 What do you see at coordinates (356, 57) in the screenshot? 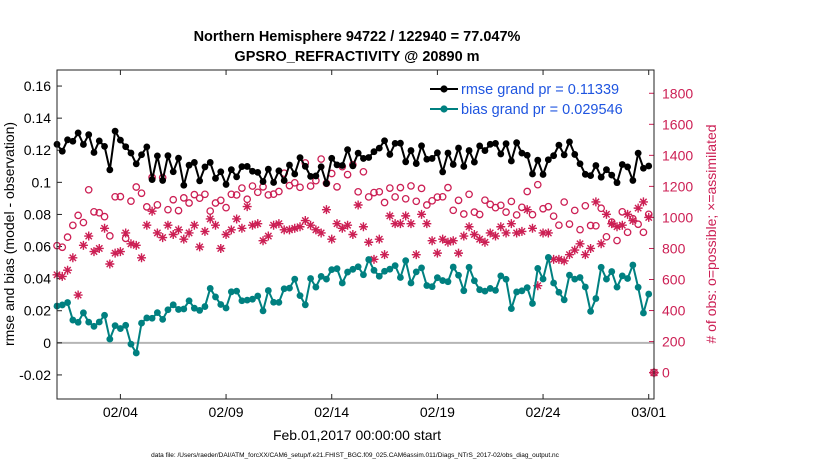
I see `chart-title-line2: GPSRO_REFRACTIVITY @ 20890 m` at bounding box center [356, 57].